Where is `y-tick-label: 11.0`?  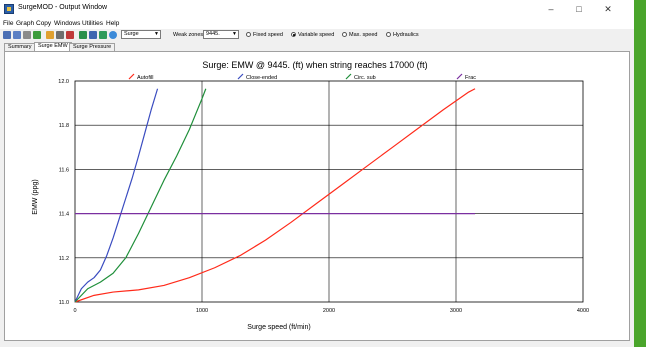 y-tick-label: 11.0 is located at coordinates (64, 303).